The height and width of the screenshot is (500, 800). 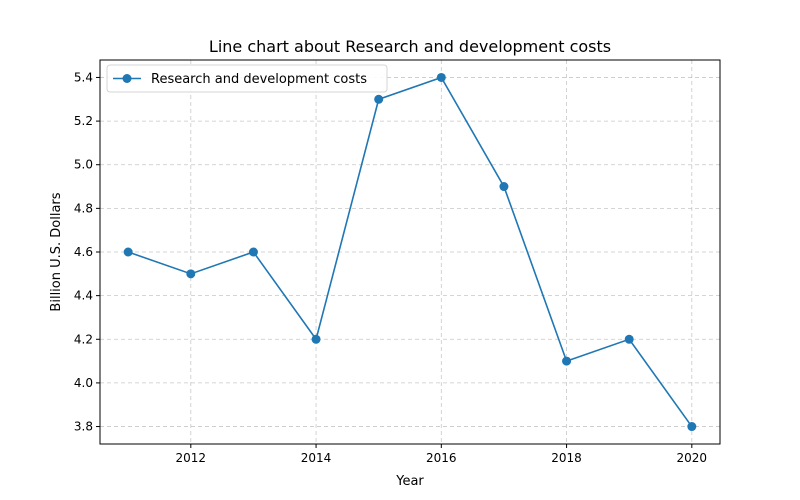 What do you see at coordinates (259, 79) in the screenshot?
I see `legend-entry-label: Research and development costs` at bounding box center [259, 79].